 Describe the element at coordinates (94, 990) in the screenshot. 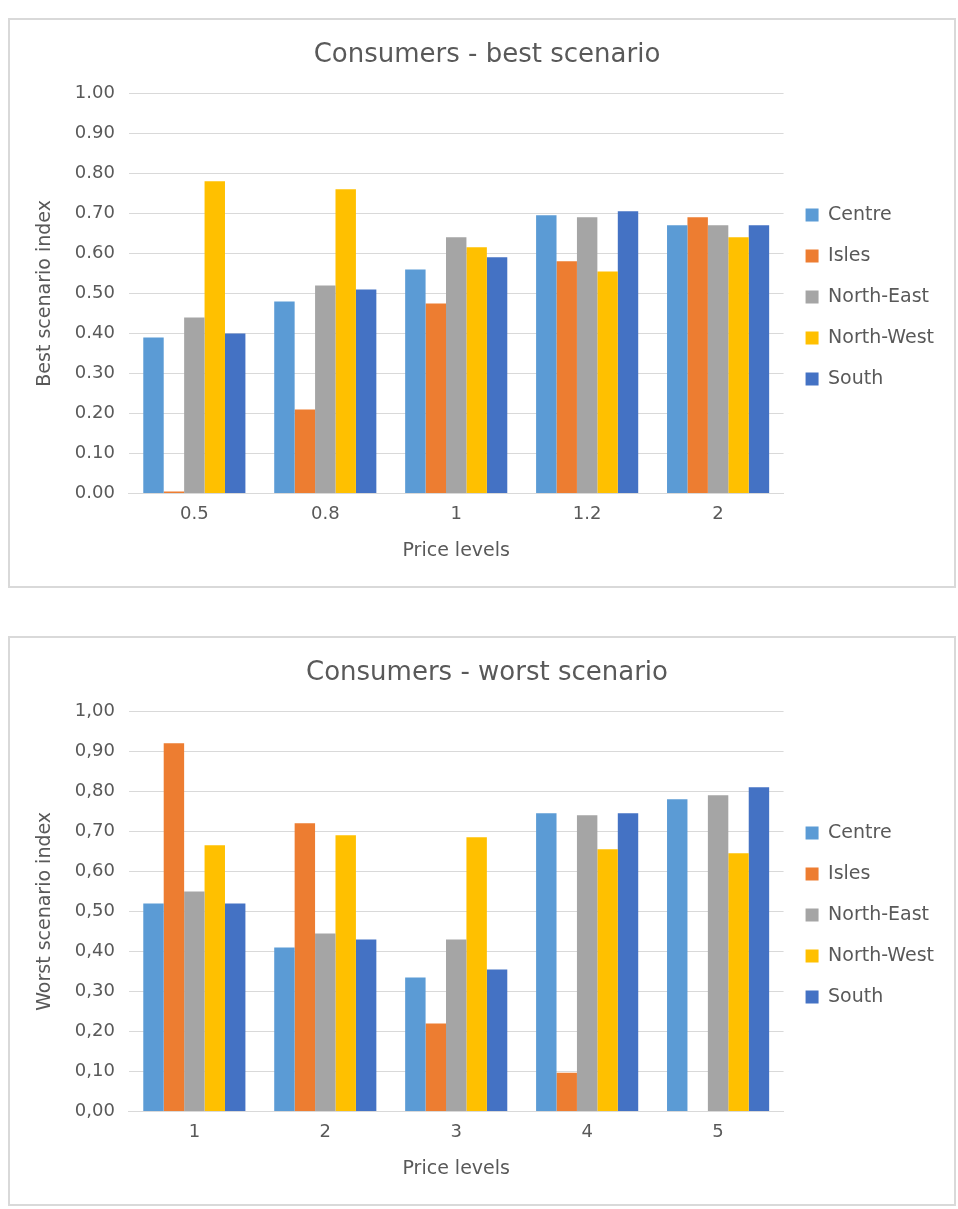

I see `y-tick-label: 0,30` at that location.